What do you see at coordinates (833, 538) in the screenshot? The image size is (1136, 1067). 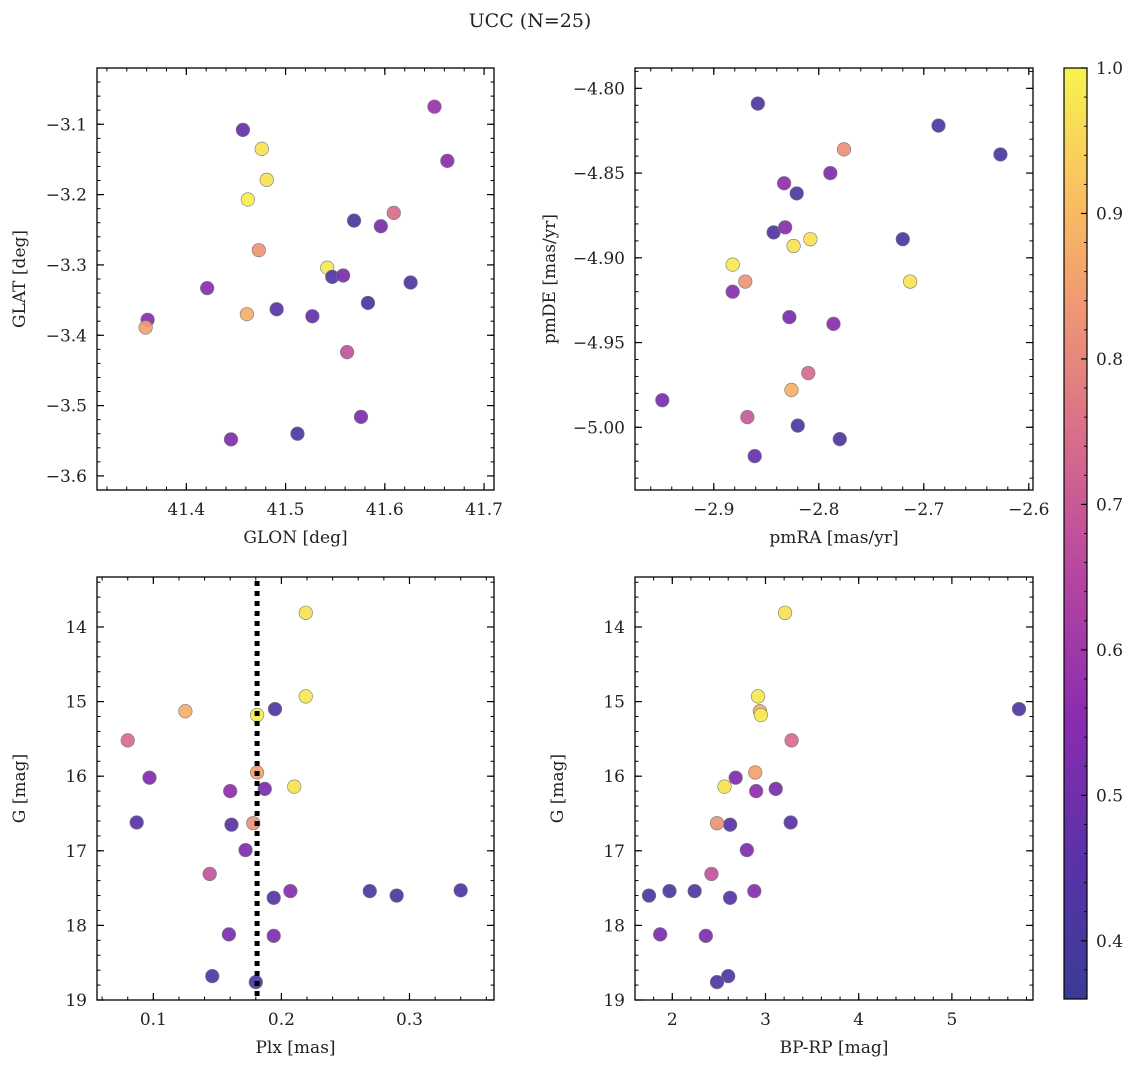 I see `x-axis-label: pmRA [mas/yr]` at bounding box center [833, 538].